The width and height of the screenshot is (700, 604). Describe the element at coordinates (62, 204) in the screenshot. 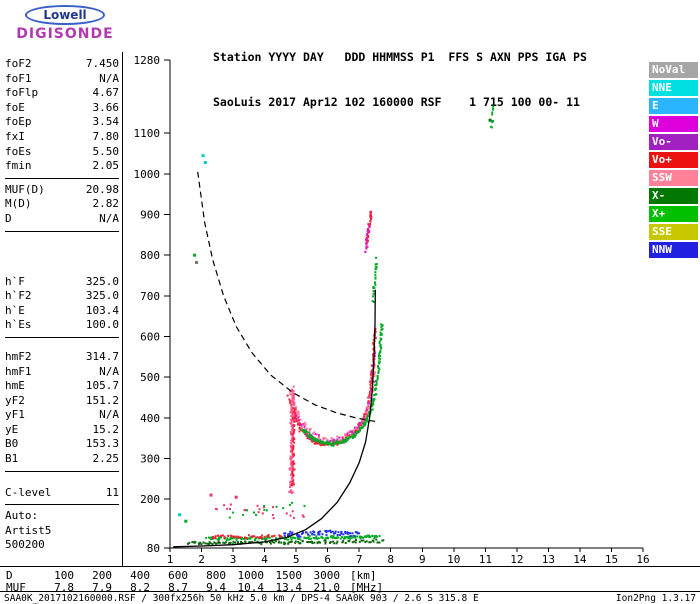

I see `param-row: M(D) 2.82` at that location.